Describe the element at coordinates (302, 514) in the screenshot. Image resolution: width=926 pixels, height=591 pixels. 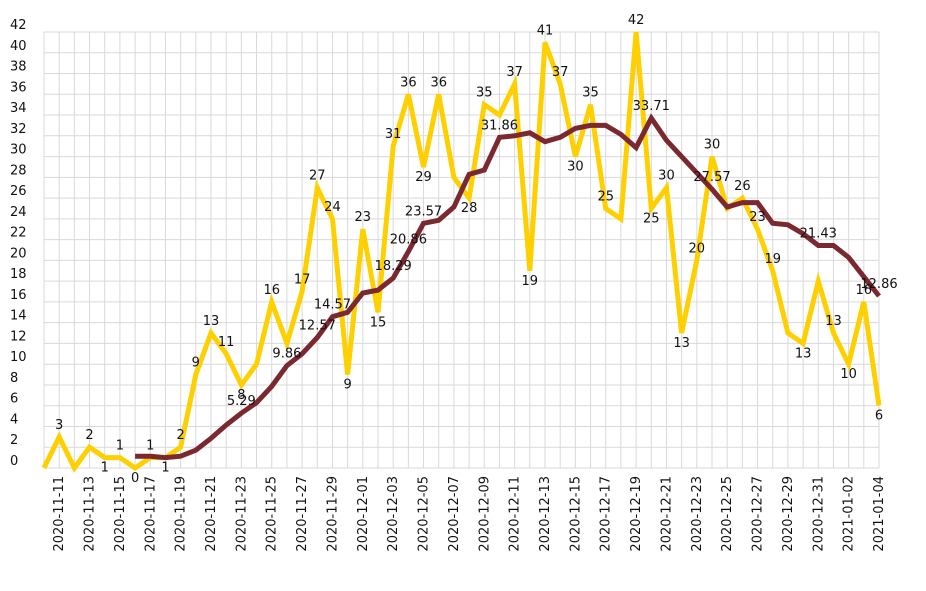
I see `x-tick-label: 2020-11-27` at that location.